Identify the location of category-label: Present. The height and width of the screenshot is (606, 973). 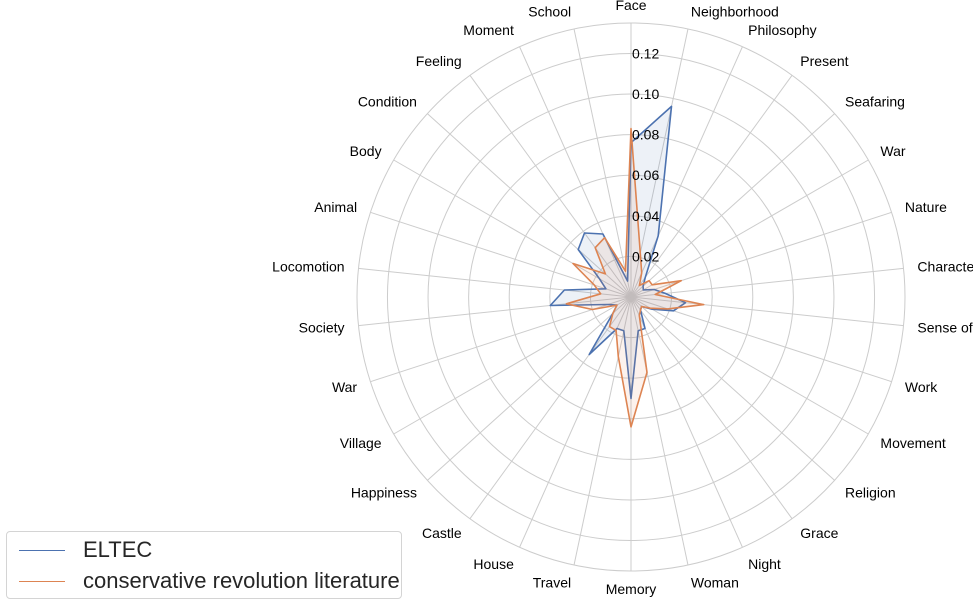
(824, 61).